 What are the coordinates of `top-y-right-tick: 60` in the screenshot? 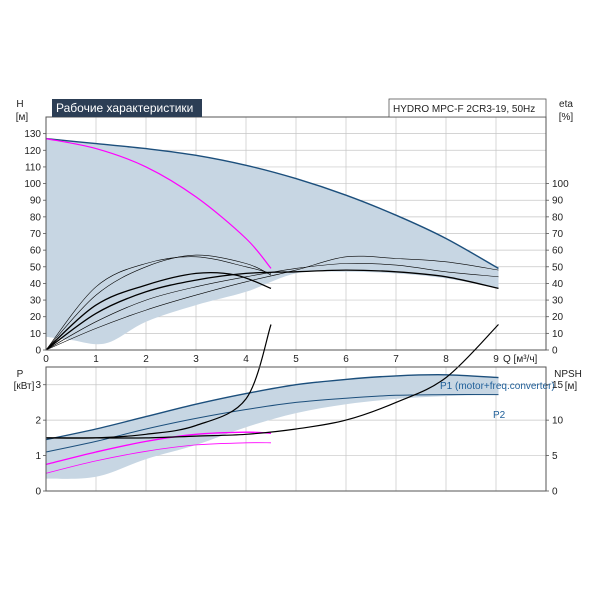 It's located at (558, 251).